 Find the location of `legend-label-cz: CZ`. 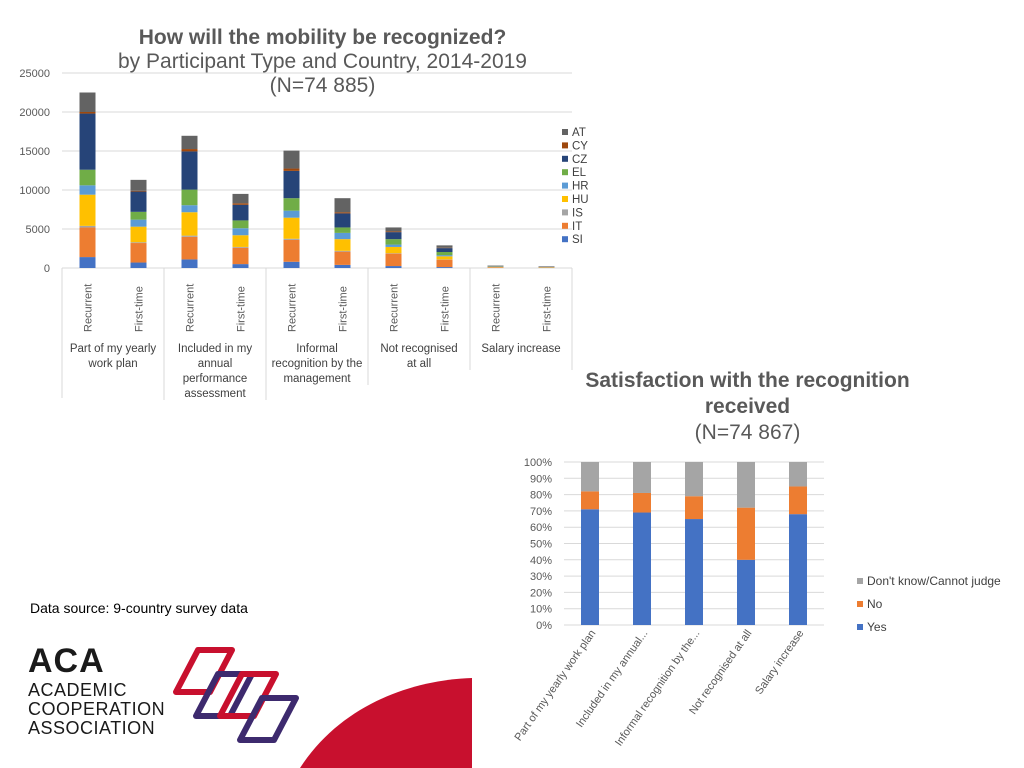

legend-label-cz: CZ is located at coordinates (579, 160).